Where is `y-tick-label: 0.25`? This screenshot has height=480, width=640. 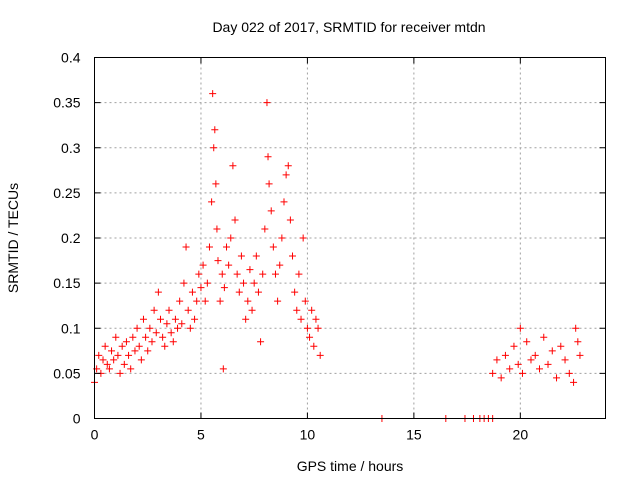
y-tick-label: 0.25 is located at coordinates (66, 193).